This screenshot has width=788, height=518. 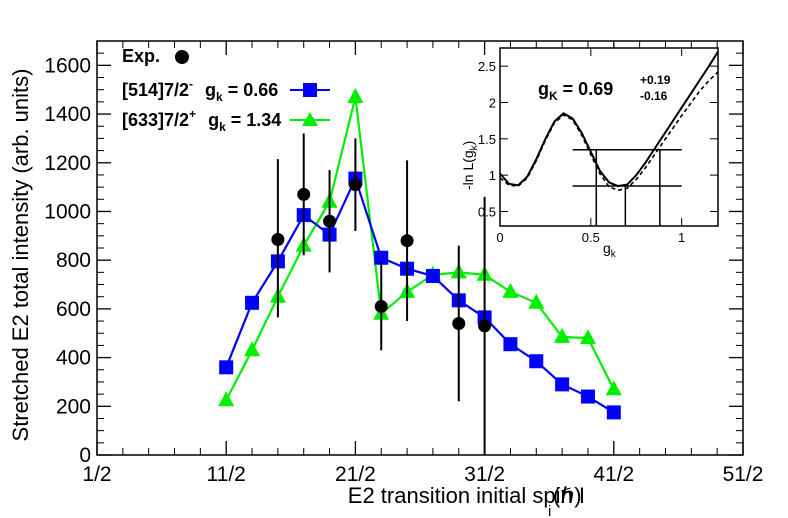 What do you see at coordinates (67, 211) in the screenshot?
I see `y-tick-label: 1000` at bounding box center [67, 211].